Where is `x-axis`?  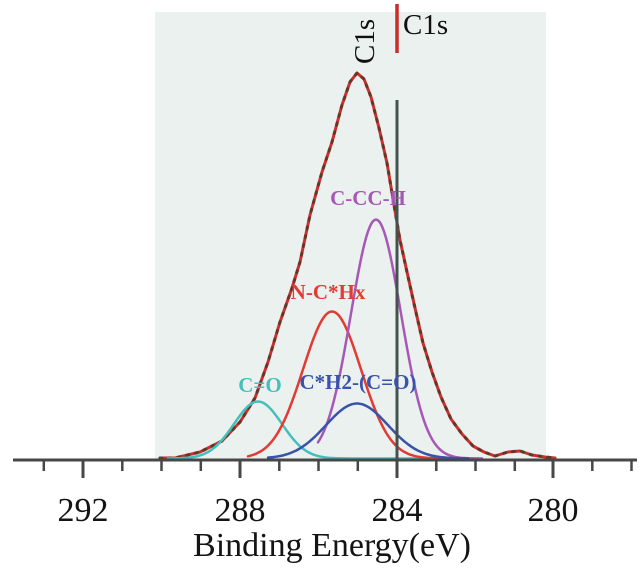
x-axis is located at coordinates (325, 468).